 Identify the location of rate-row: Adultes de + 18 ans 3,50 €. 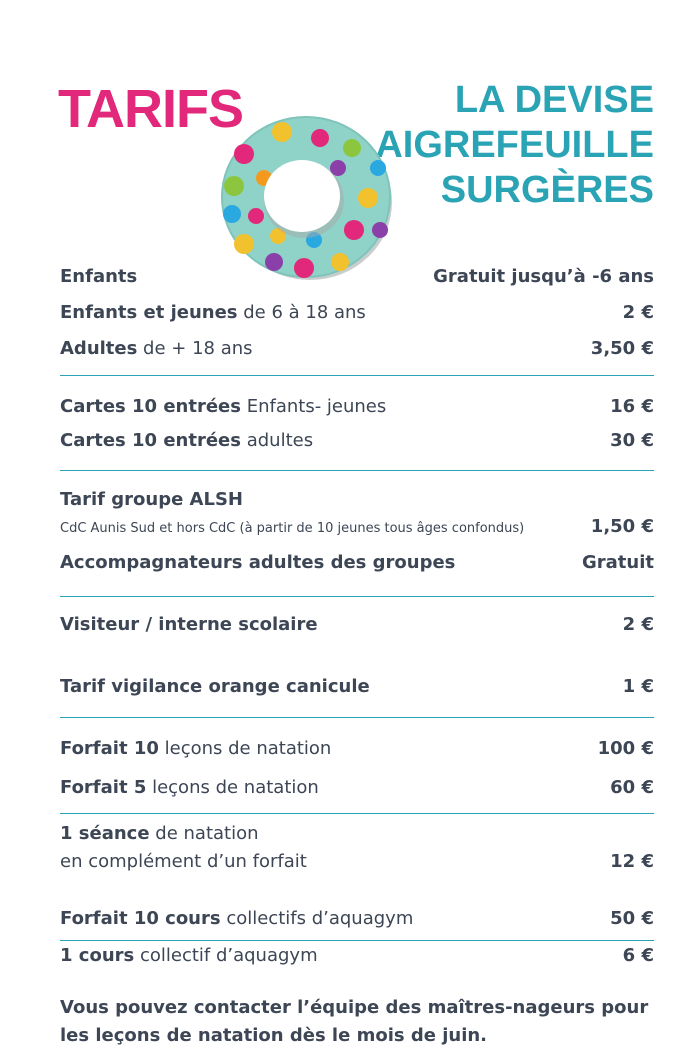
(357, 348).